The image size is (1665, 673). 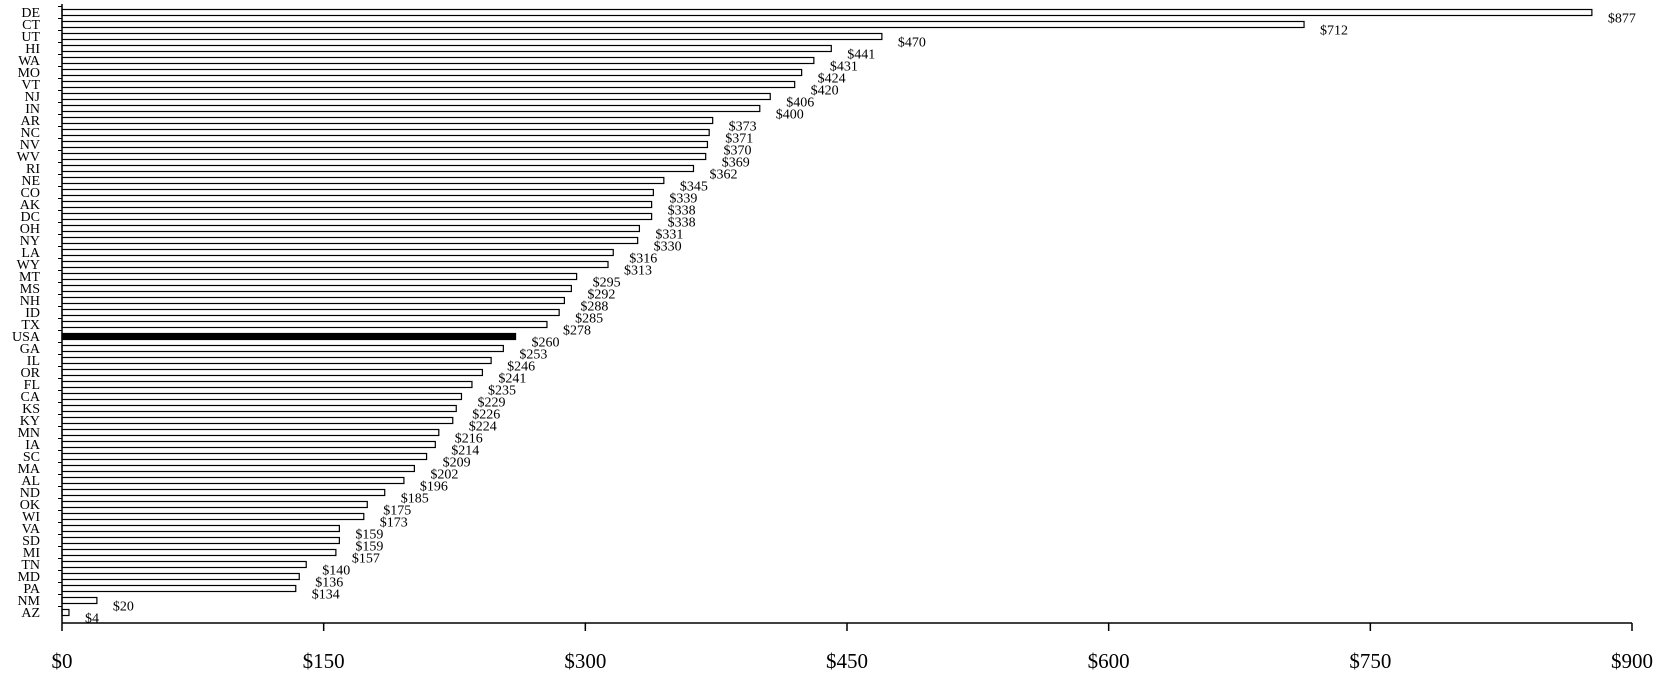 What do you see at coordinates (683, 24) in the screenshot?
I see `bar-ct` at bounding box center [683, 24].